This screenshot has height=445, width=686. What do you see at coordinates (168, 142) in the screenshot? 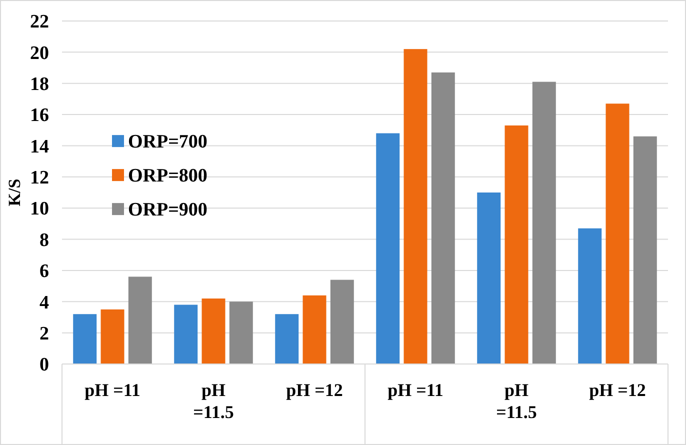
I see `legend-label: ORP=700` at bounding box center [168, 142].